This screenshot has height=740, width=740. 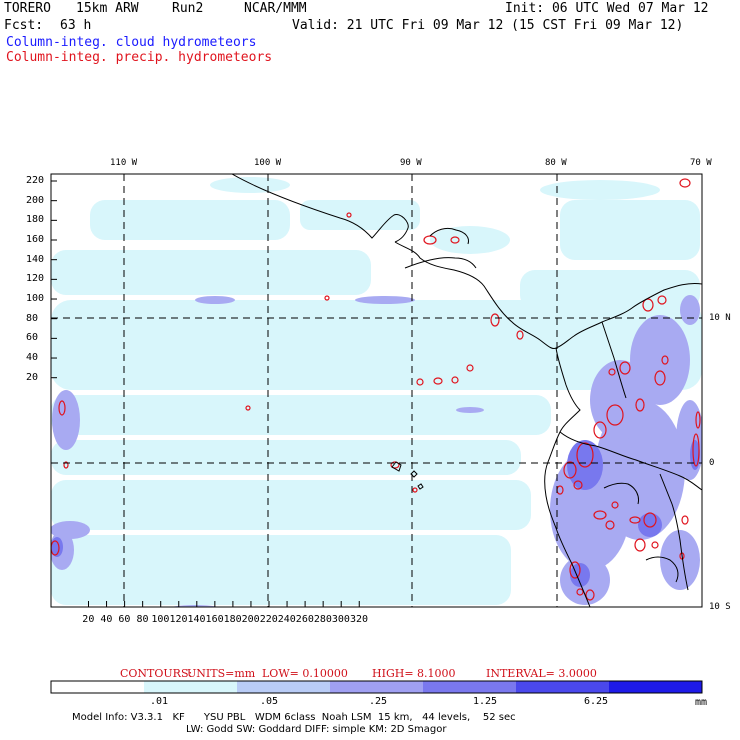 What do you see at coordinates (27, 8) in the screenshot?
I see `model-name: TORERO` at bounding box center [27, 8].